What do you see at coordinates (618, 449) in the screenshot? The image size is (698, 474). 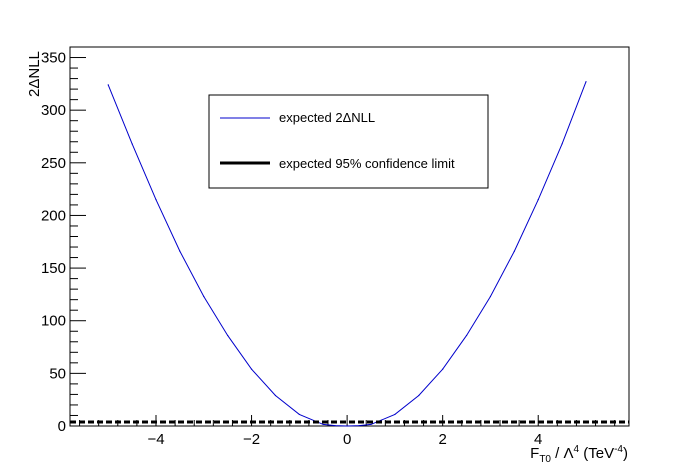 I see `x-title-unit-sup: -4` at bounding box center [618, 449].